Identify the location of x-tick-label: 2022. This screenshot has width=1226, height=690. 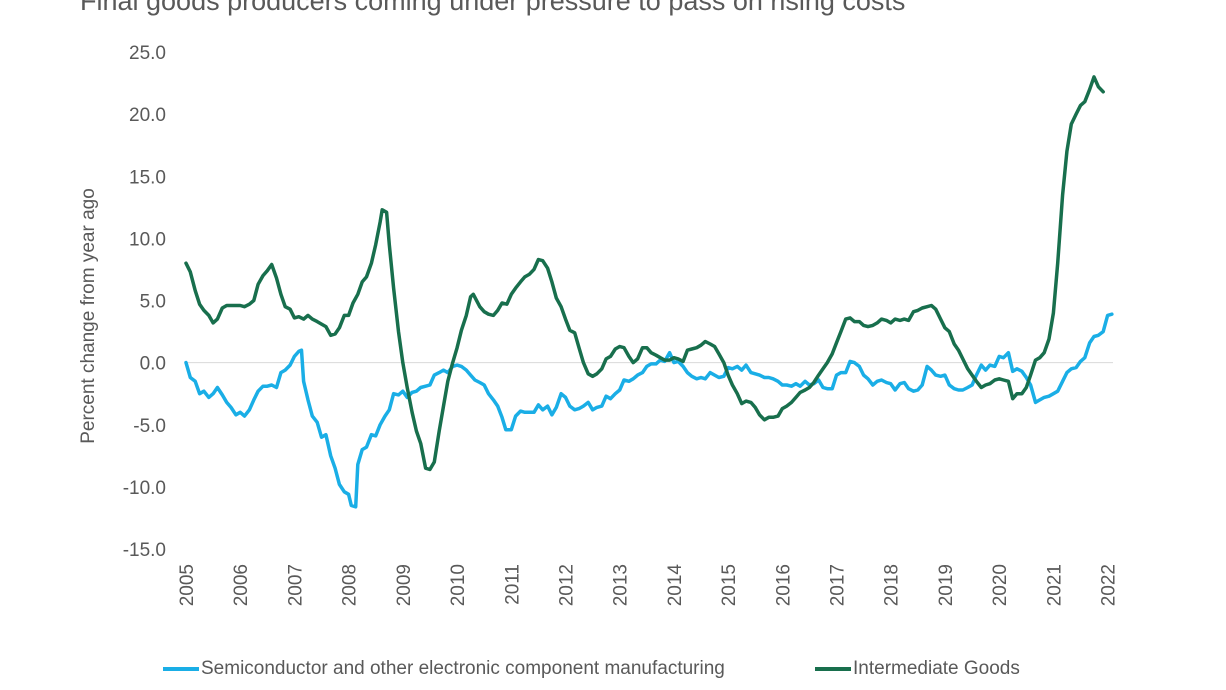
(1109, 585).